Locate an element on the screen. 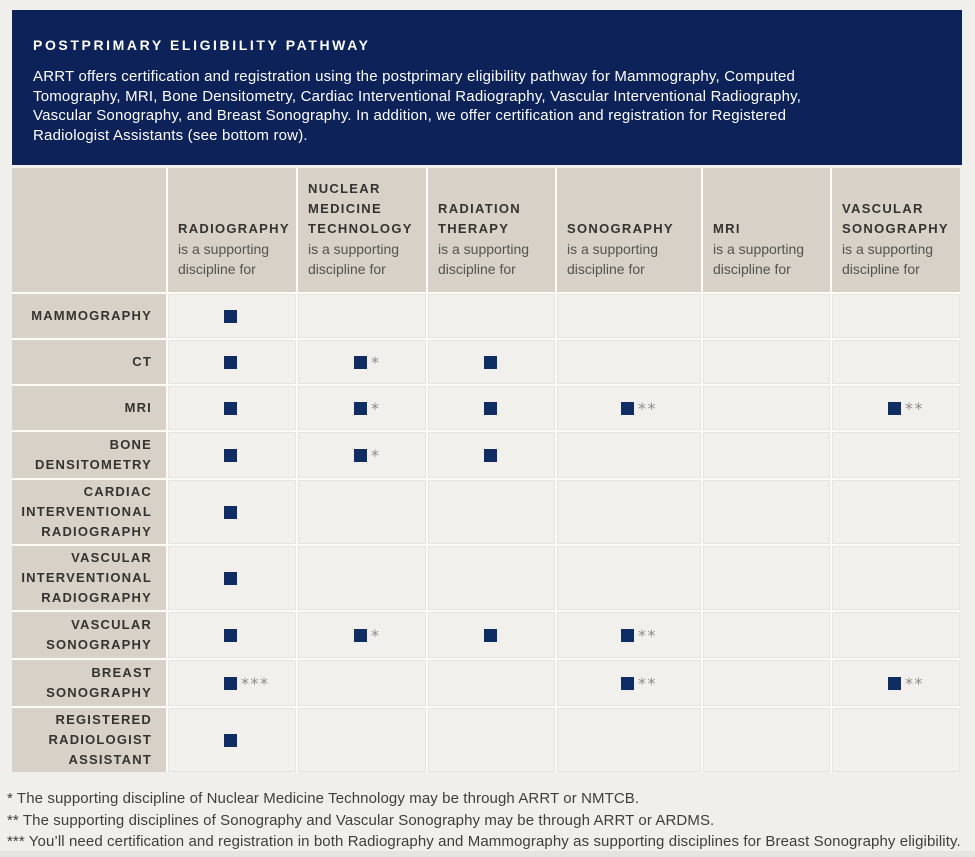 The width and height of the screenshot is (975, 857). row-label-mammography: MAMMOGRAPHY is located at coordinates (89, 316).